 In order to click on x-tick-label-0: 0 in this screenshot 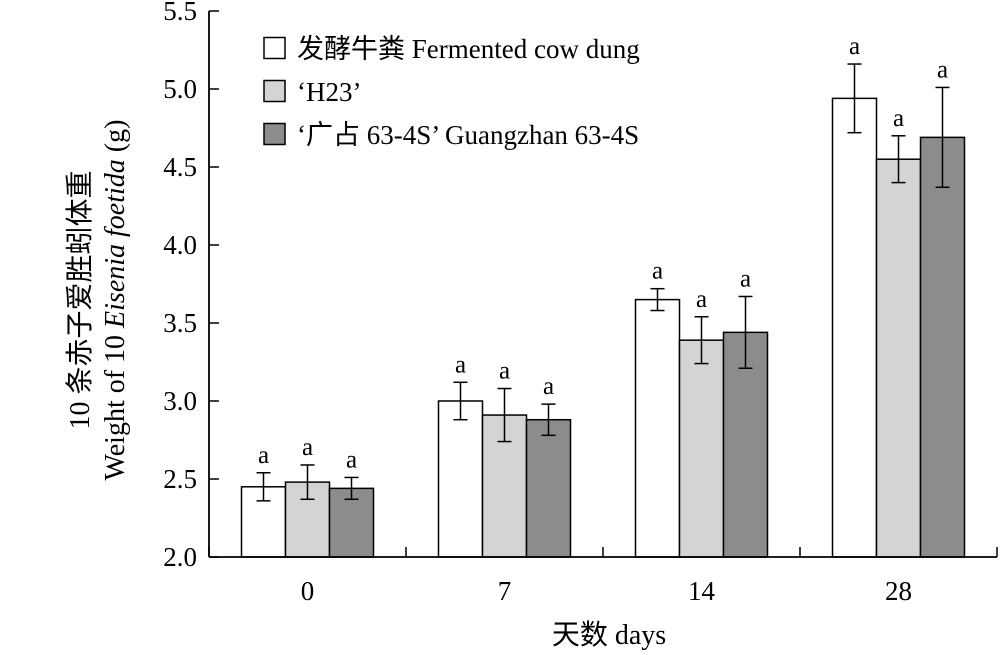, I will do `click(308, 591)`.